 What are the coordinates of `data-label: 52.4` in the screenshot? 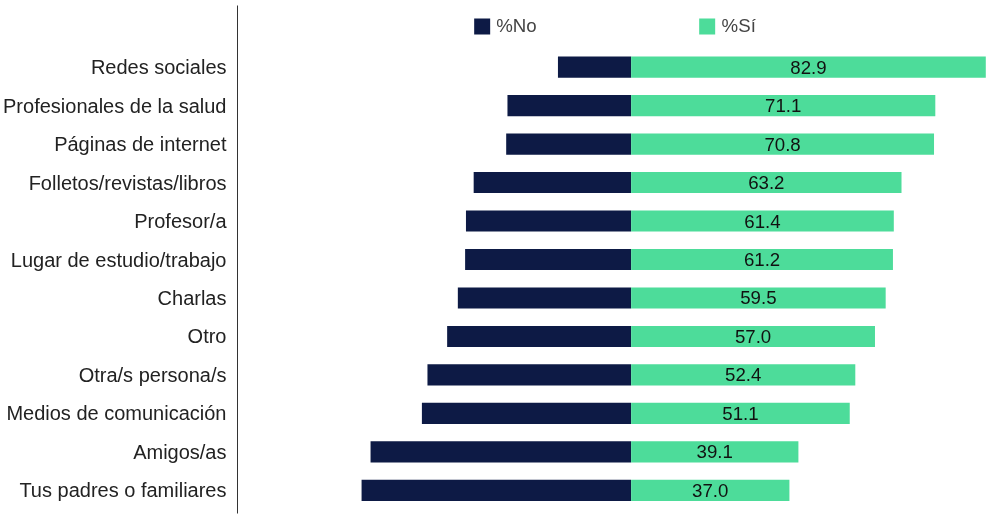 It's located at (743, 375).